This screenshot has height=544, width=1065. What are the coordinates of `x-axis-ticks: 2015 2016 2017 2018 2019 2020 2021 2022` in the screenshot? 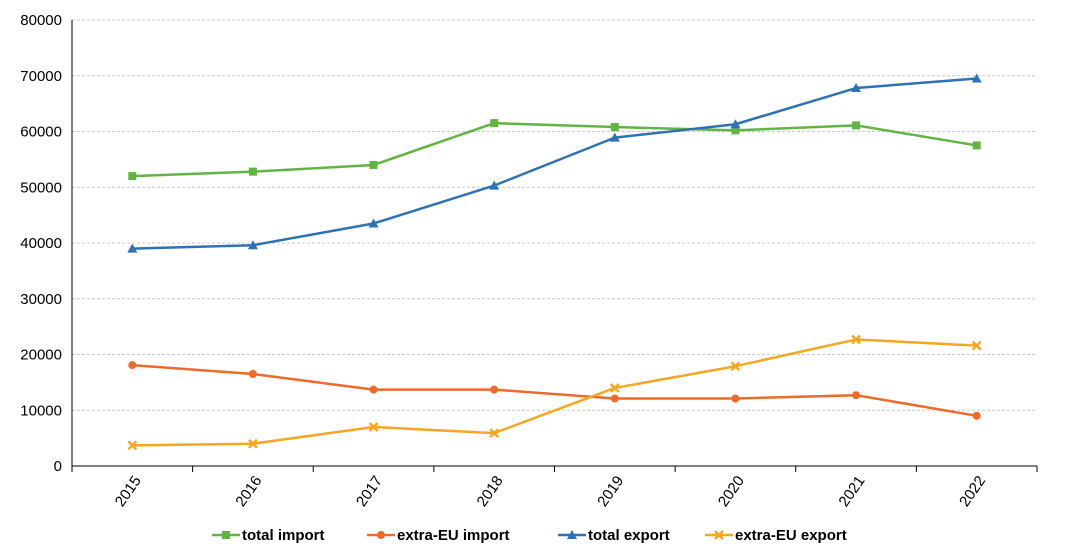 It's located at (554, 488).